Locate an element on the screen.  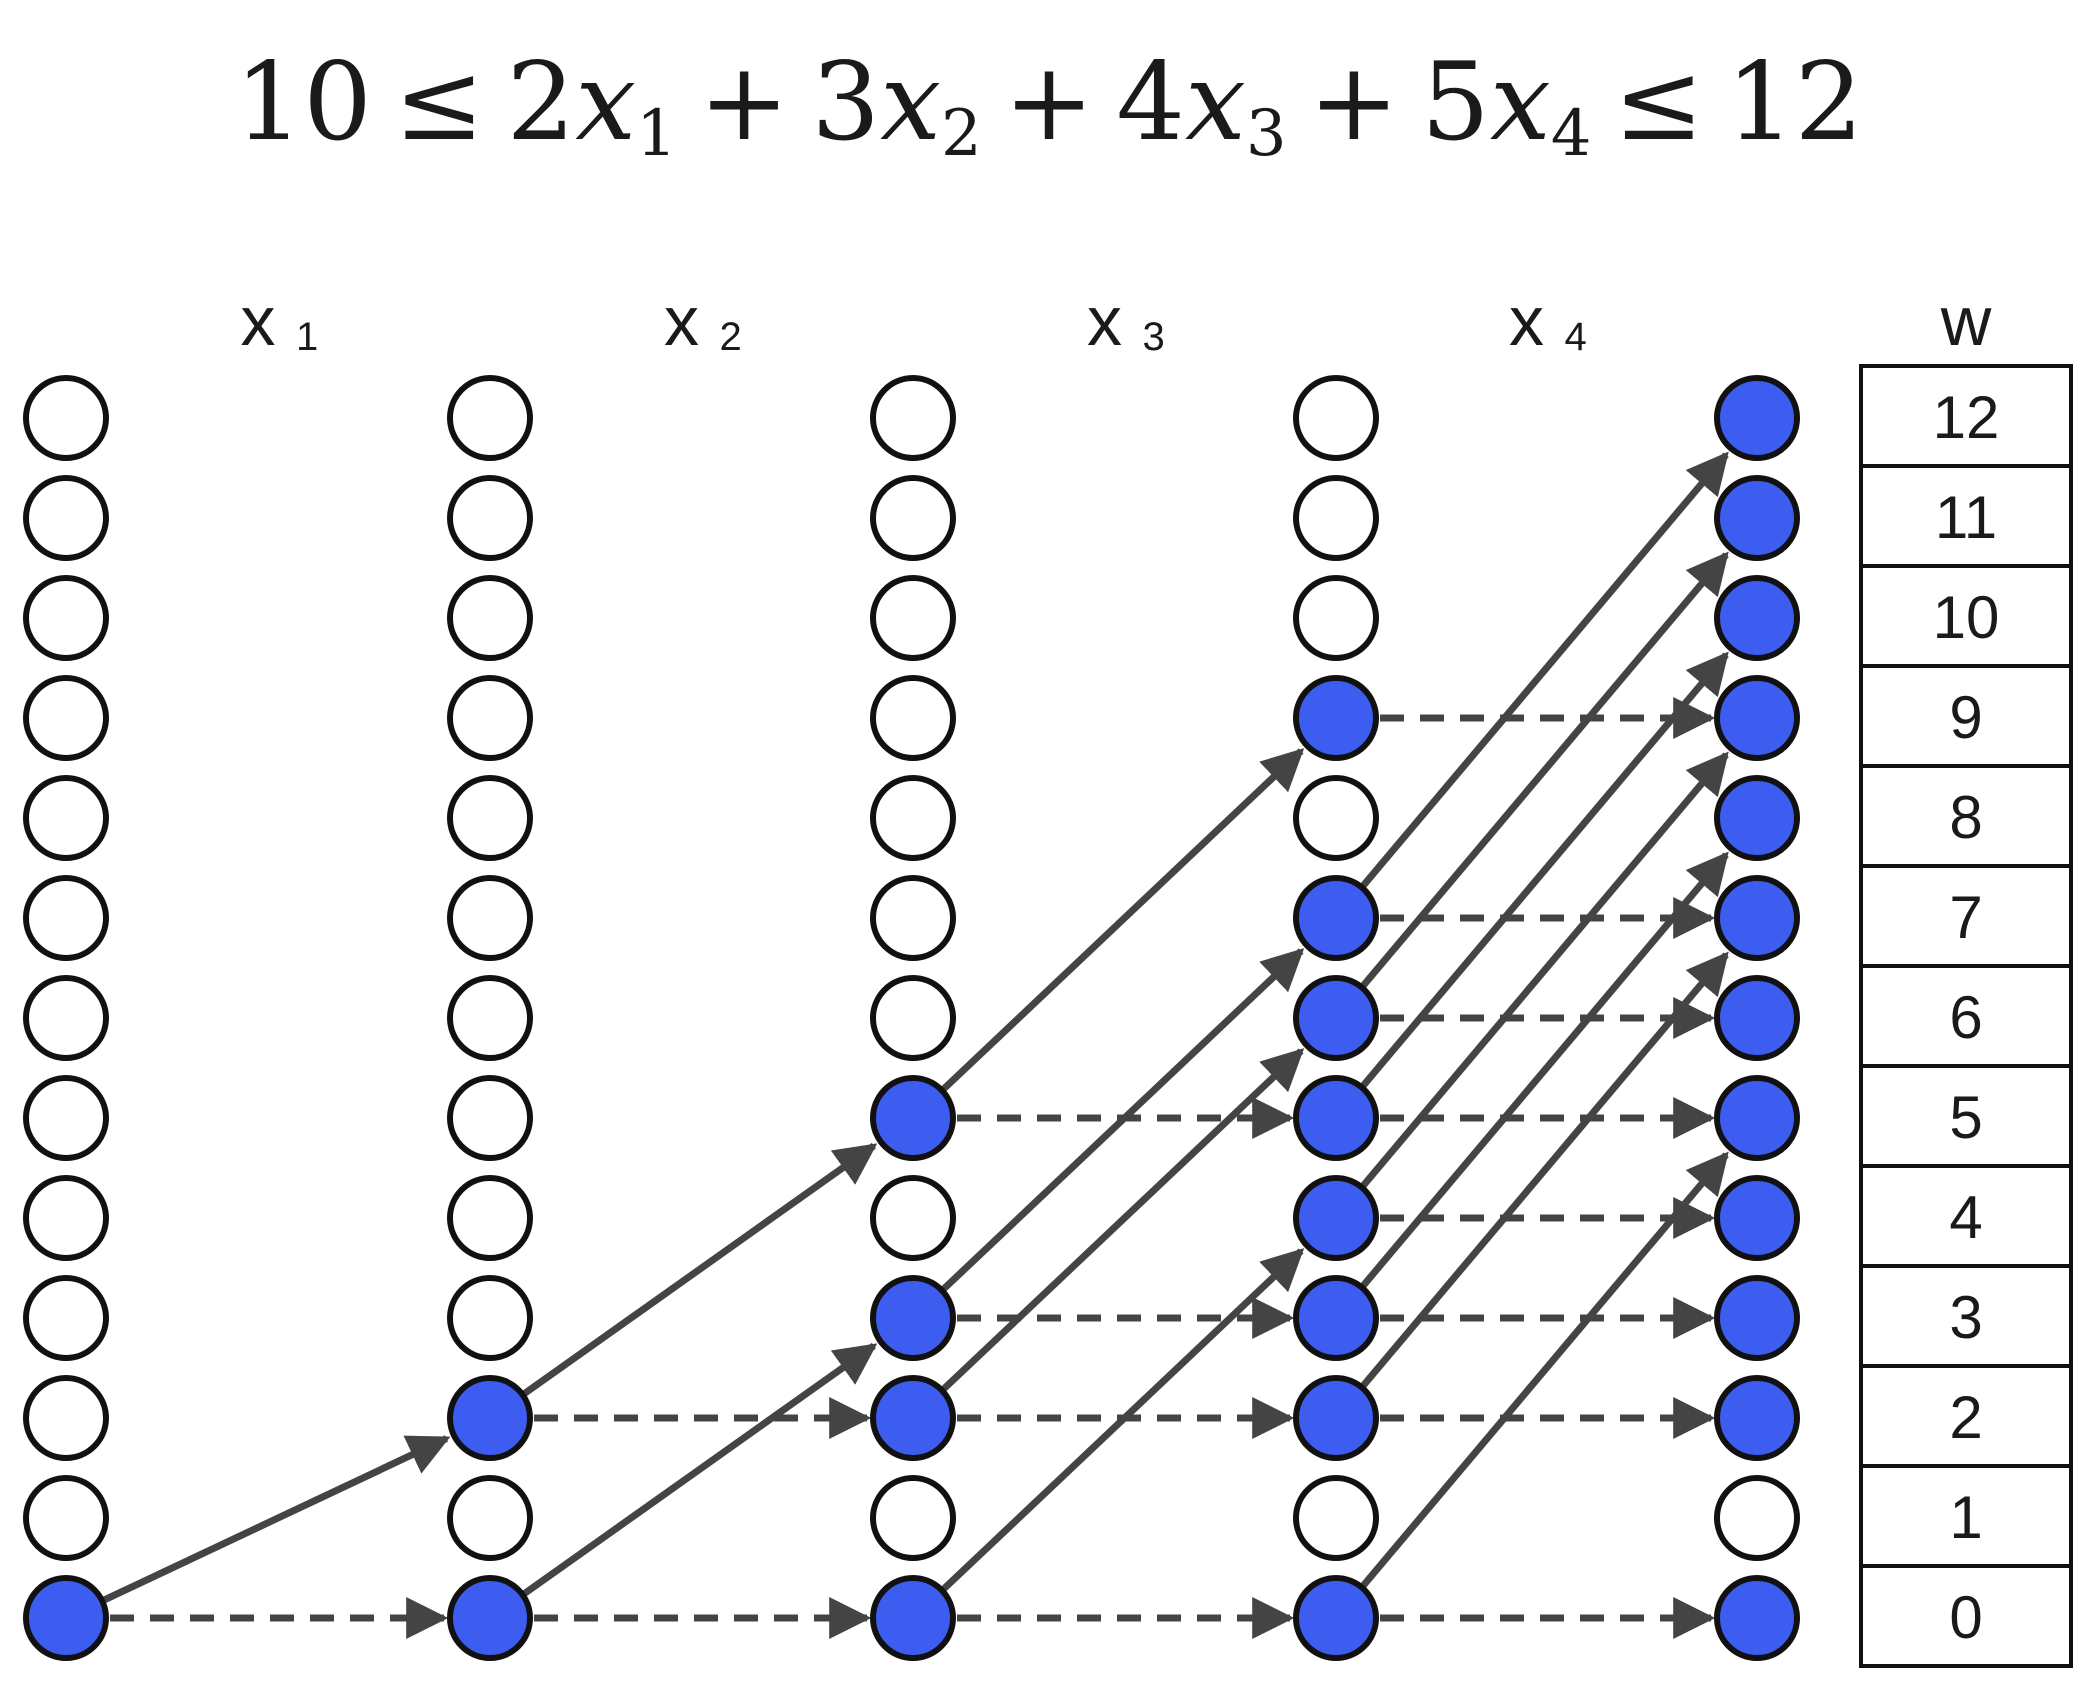
weight-table-value: 2 is located at coordinates (1965, 1417).